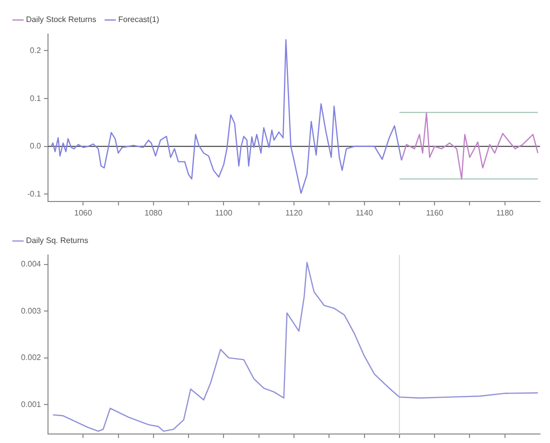  I want to click on y-tick-label: 0.1, so click(36, 98).